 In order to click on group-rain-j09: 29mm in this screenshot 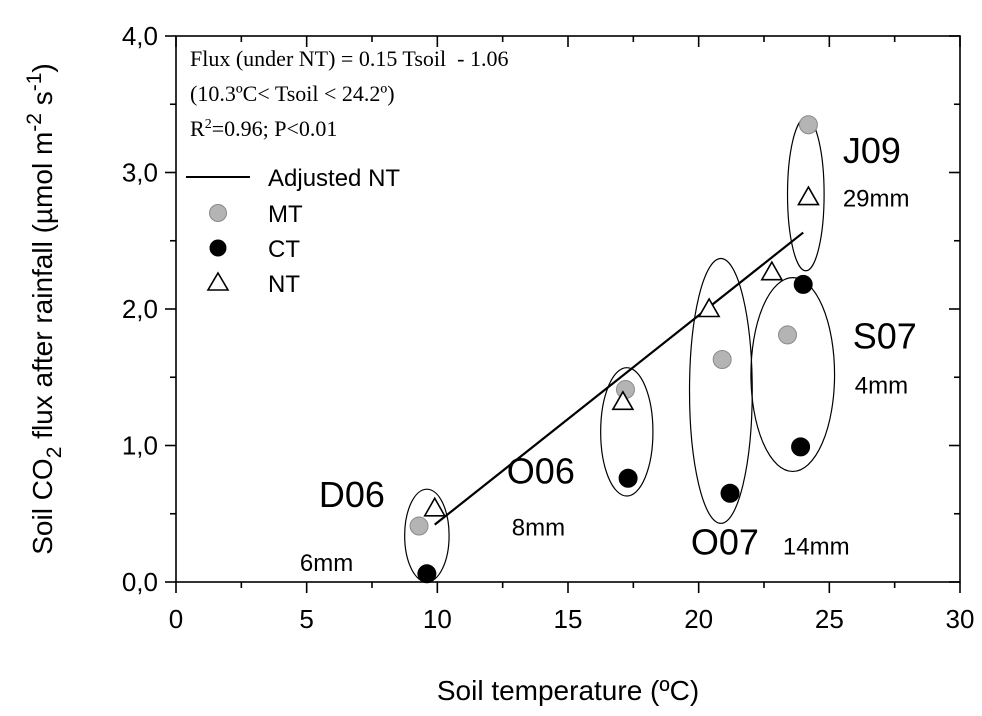, I will do `click(876, 199)`.